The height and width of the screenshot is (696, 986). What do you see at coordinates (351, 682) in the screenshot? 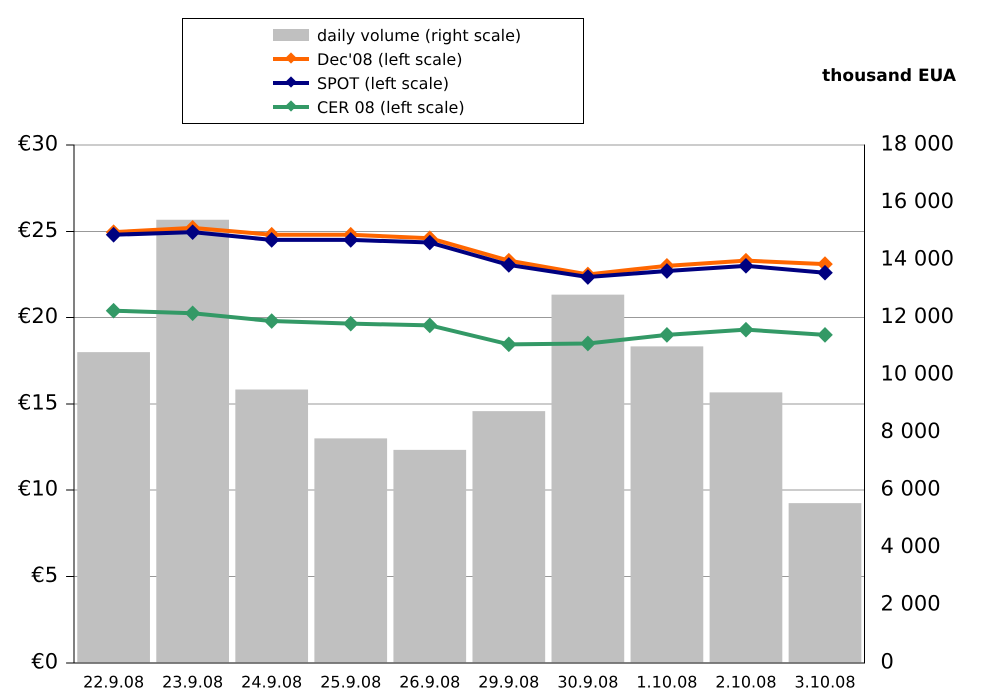
I see `x-tick-label: 25.9.08` at bounding box center [351, 682].